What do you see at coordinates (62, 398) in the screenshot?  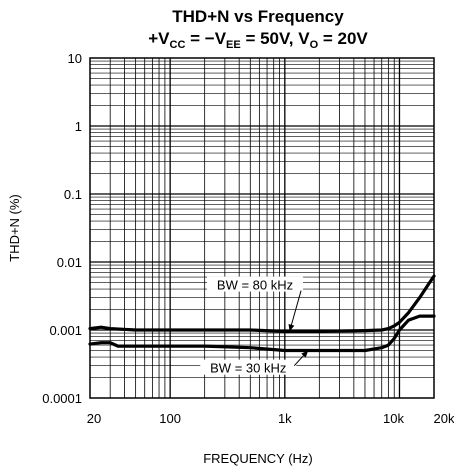 I see `y-tick-label: 0.0001` at bounding box center [62, 398].